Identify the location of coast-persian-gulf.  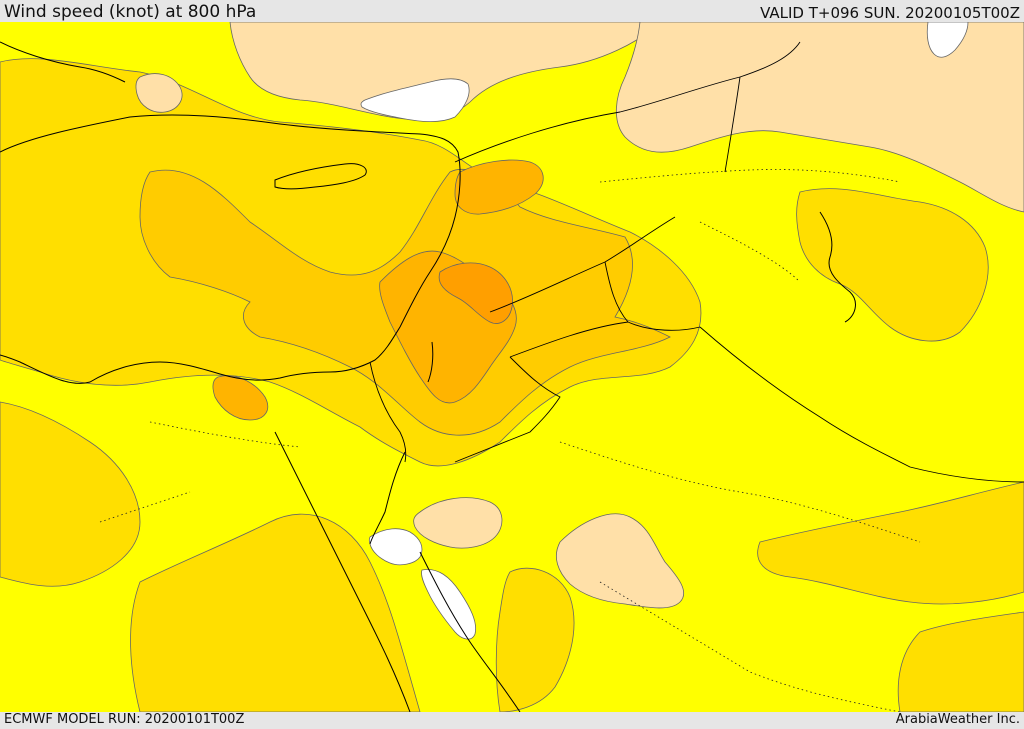
(837, 267).